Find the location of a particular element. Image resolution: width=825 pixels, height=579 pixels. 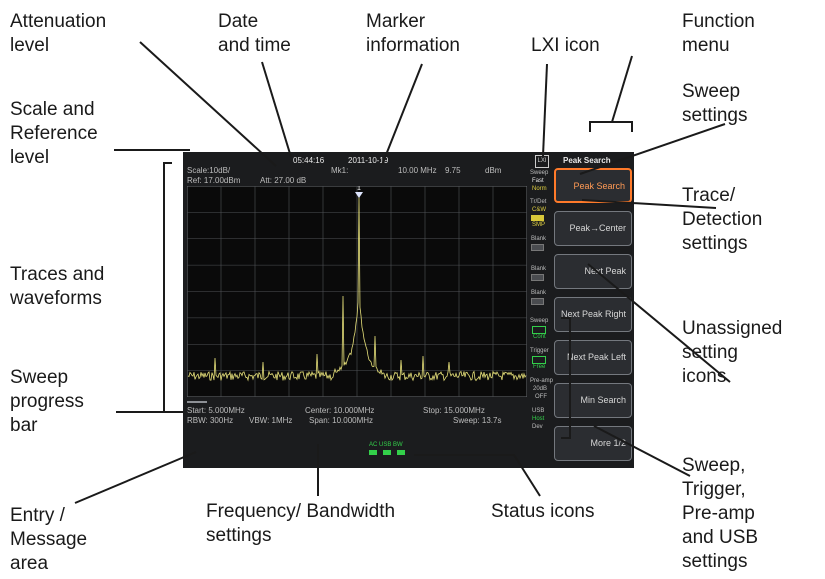

time-display: 05:44:16 is located at coordinates (309, 160).